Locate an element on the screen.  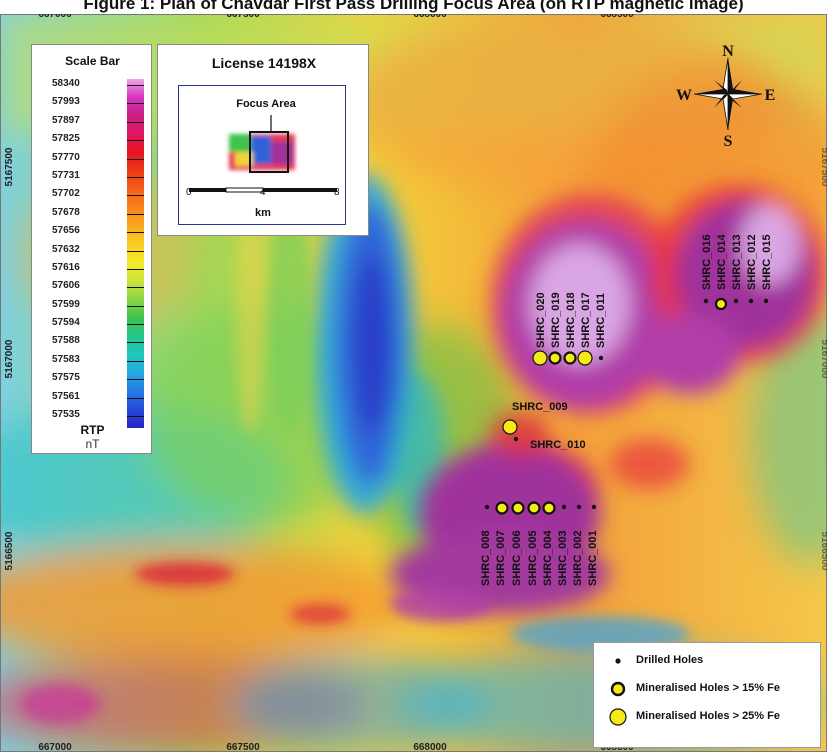
drilled-hole-icon is located at coordinates (618, 661).